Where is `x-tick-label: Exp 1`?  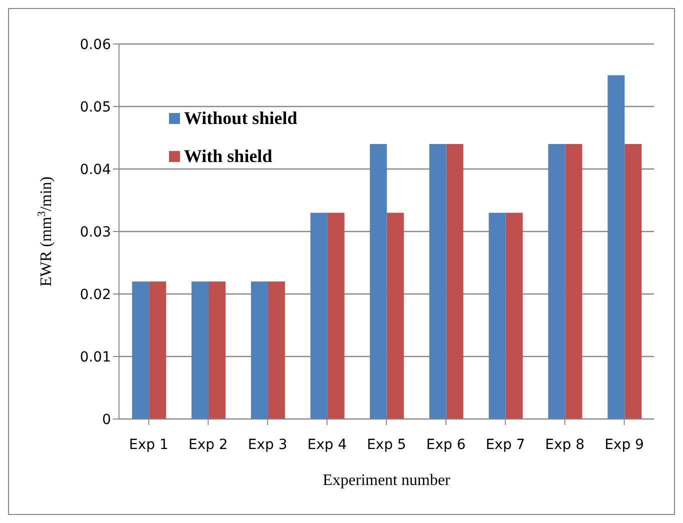 x-tick-label: Exp 1 is located at coordinates (148, 444).